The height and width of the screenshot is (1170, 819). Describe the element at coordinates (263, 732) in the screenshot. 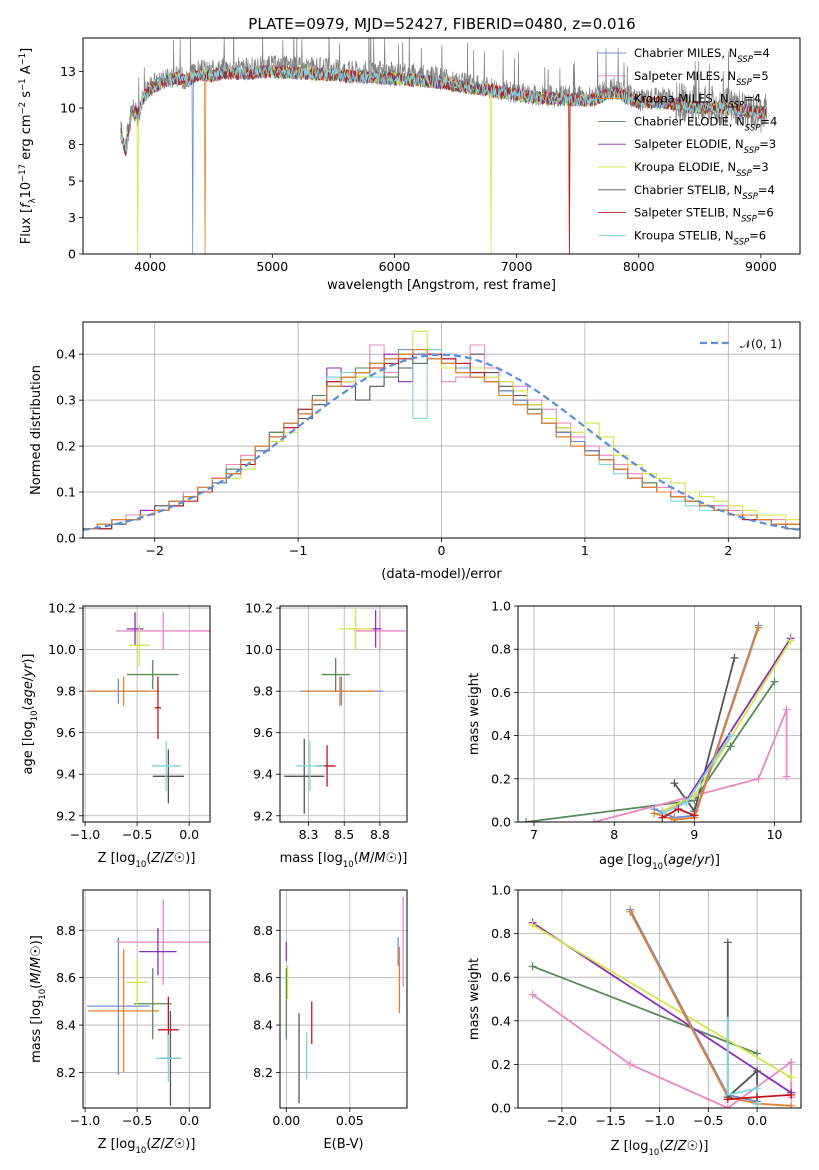

I see `mass_vs_age-ytick-label: 9.6` at that location.